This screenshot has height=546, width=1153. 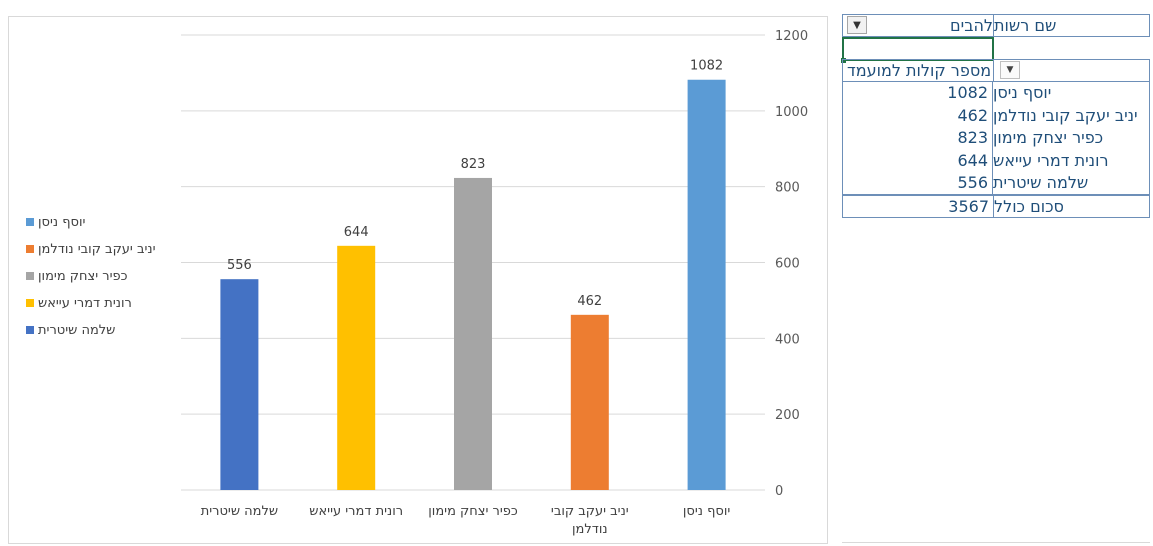 What do you see at coordinates (791, 112) in the screenshot?
I see `y-tick-label: 1000` at bounding box center [791, 112].